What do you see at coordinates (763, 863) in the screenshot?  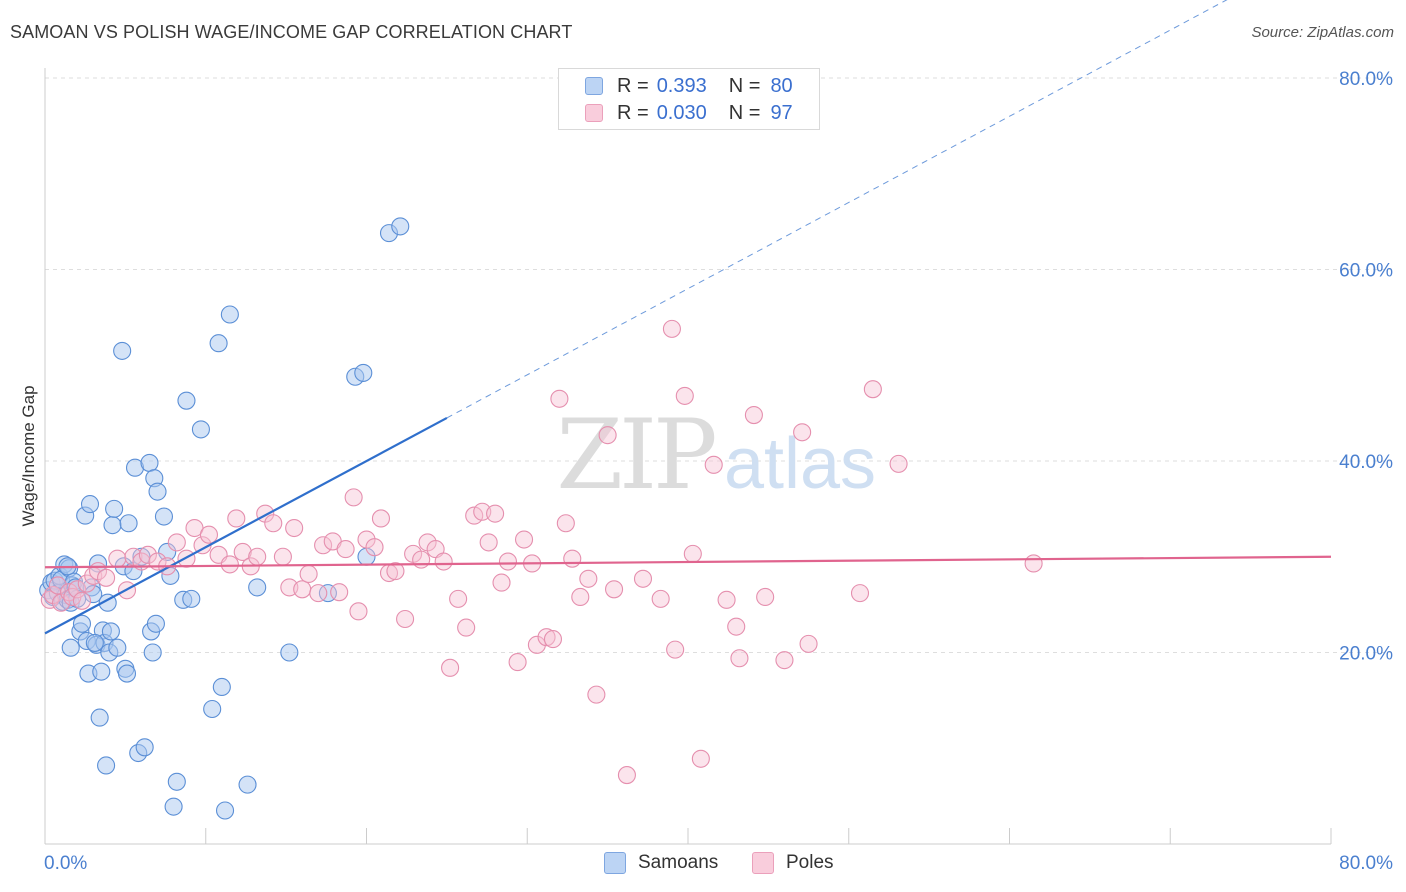 I see `poles-swatch` at bounding box center [763, 863].